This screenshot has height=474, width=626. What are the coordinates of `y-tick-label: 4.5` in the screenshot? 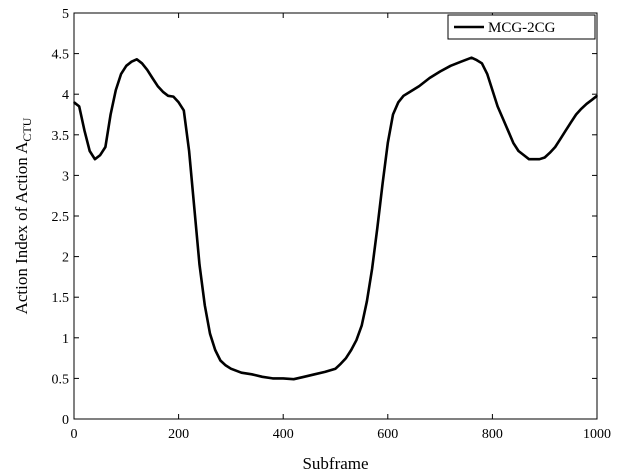 It's located at (61, 55).